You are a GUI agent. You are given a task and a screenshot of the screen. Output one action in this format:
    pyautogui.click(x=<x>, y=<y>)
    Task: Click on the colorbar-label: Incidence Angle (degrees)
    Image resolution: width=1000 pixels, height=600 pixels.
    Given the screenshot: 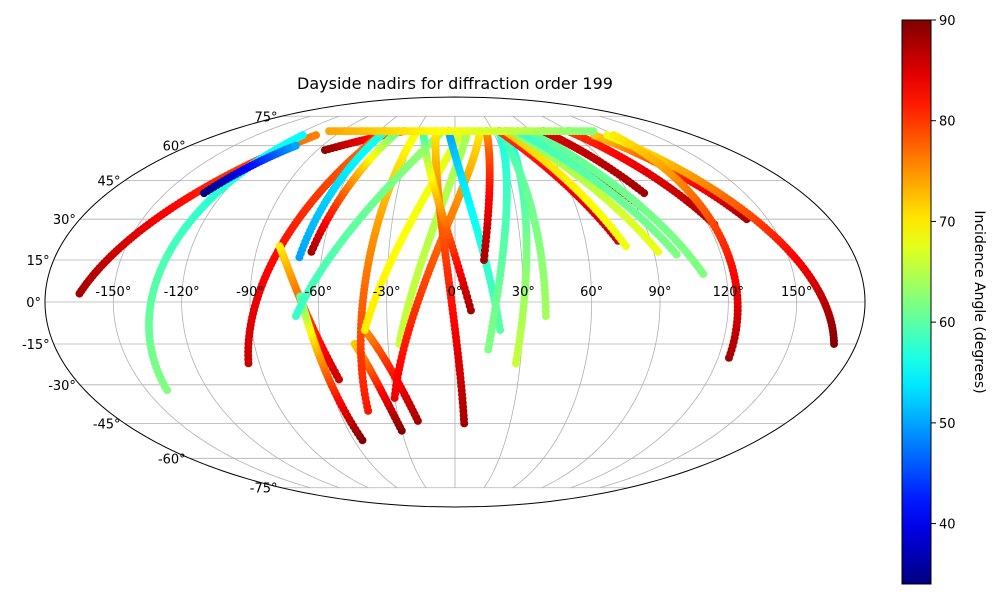 What is the action you would take?
    pyautogui.click(x=979, y=301)
    